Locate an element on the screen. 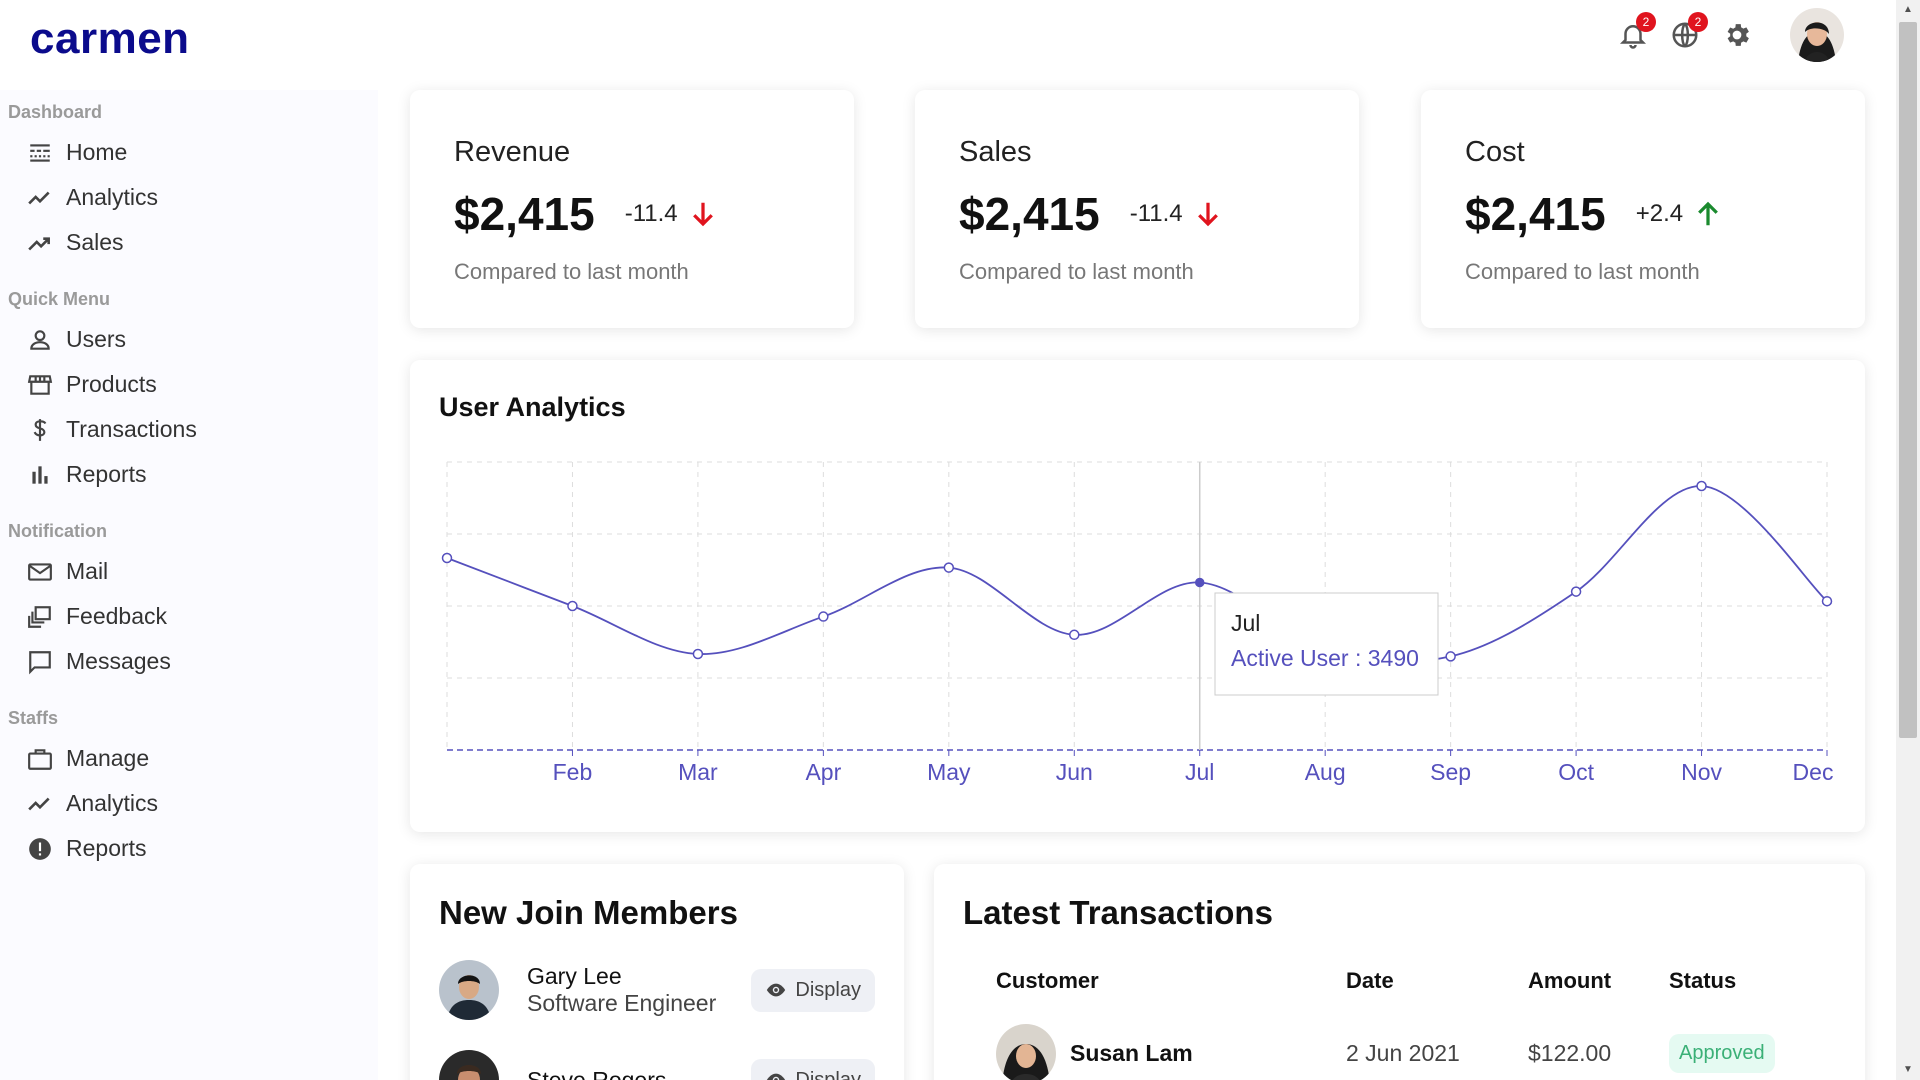 The width and height of the screenshot is (1920, 1080). page-scrollbar: ▲ ▼ is located at coordinates (1908, 540).